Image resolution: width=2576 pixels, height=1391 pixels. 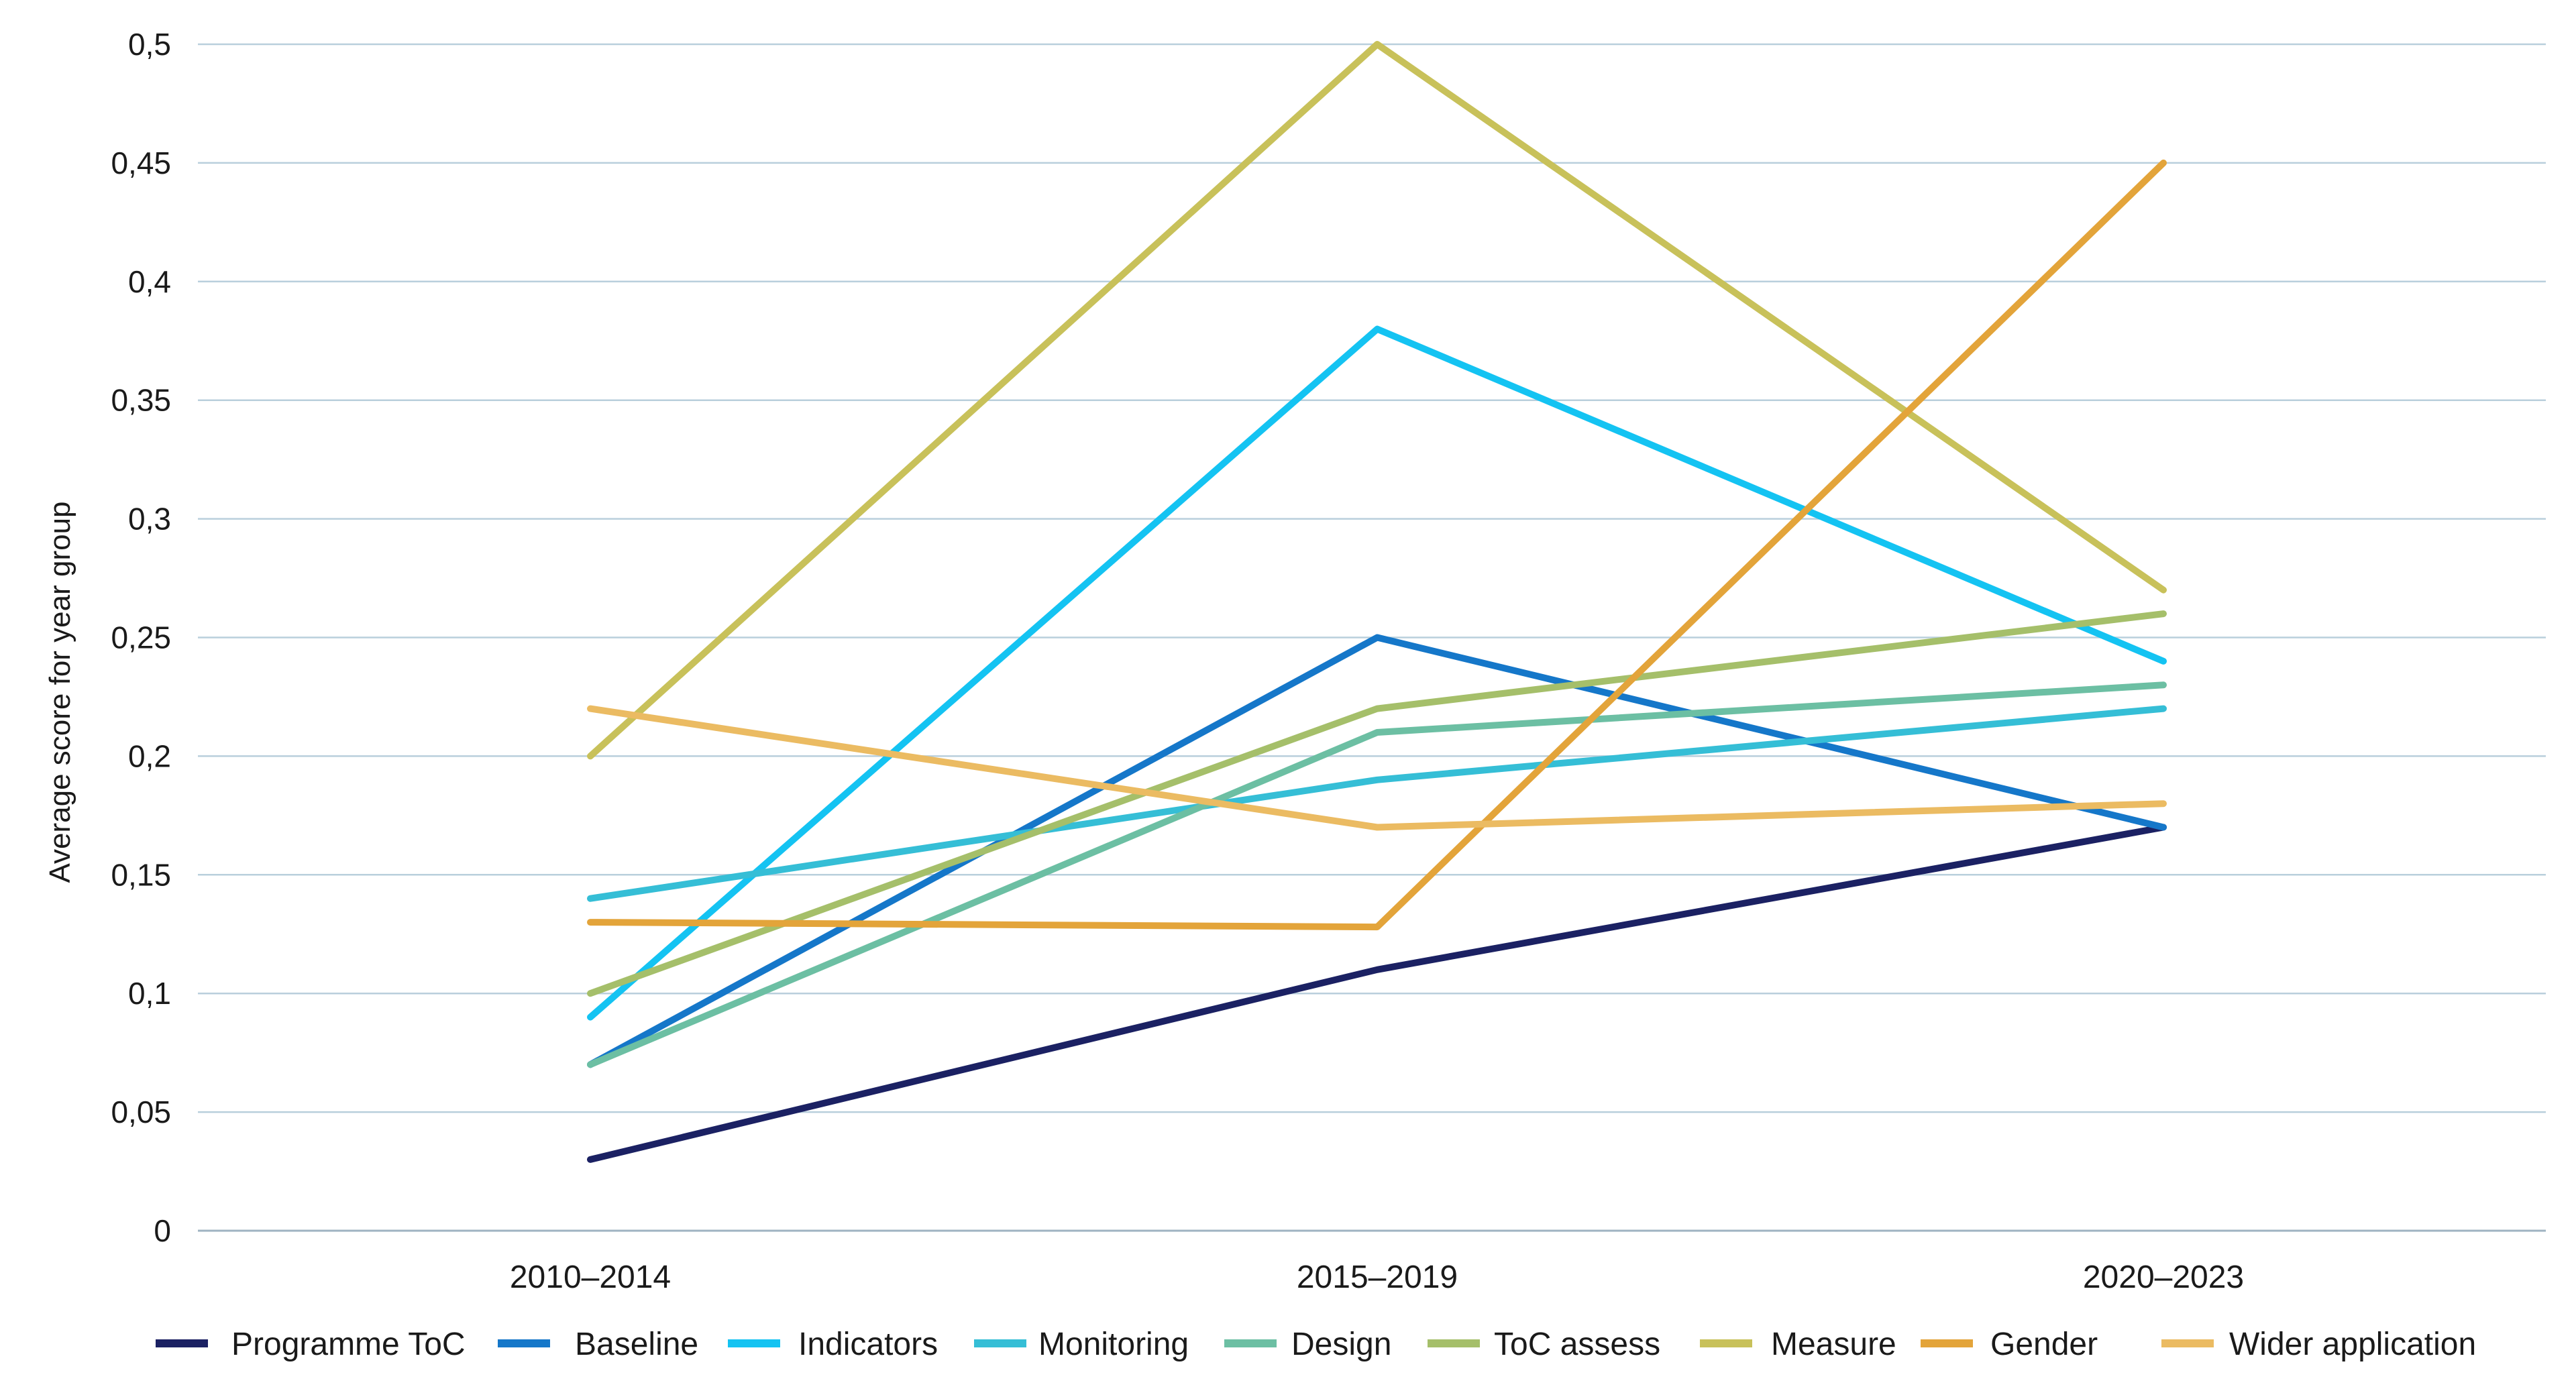 I want to click on y-tick-label: 0,15, so click(x=141, y=874).